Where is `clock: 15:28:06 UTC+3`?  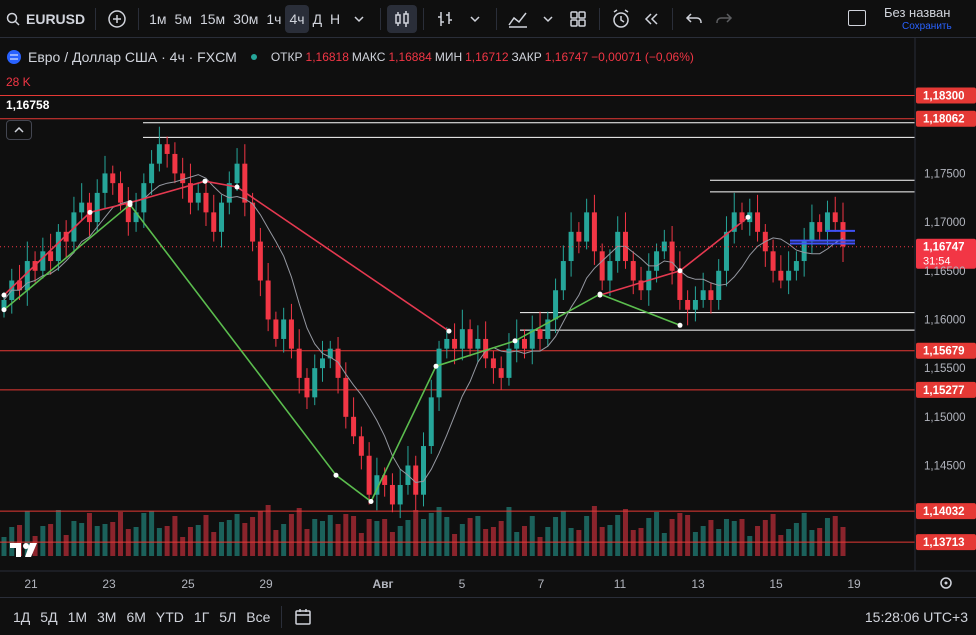
clock: 15:28:06 UTC+3 is located at coordinates (916, 617).